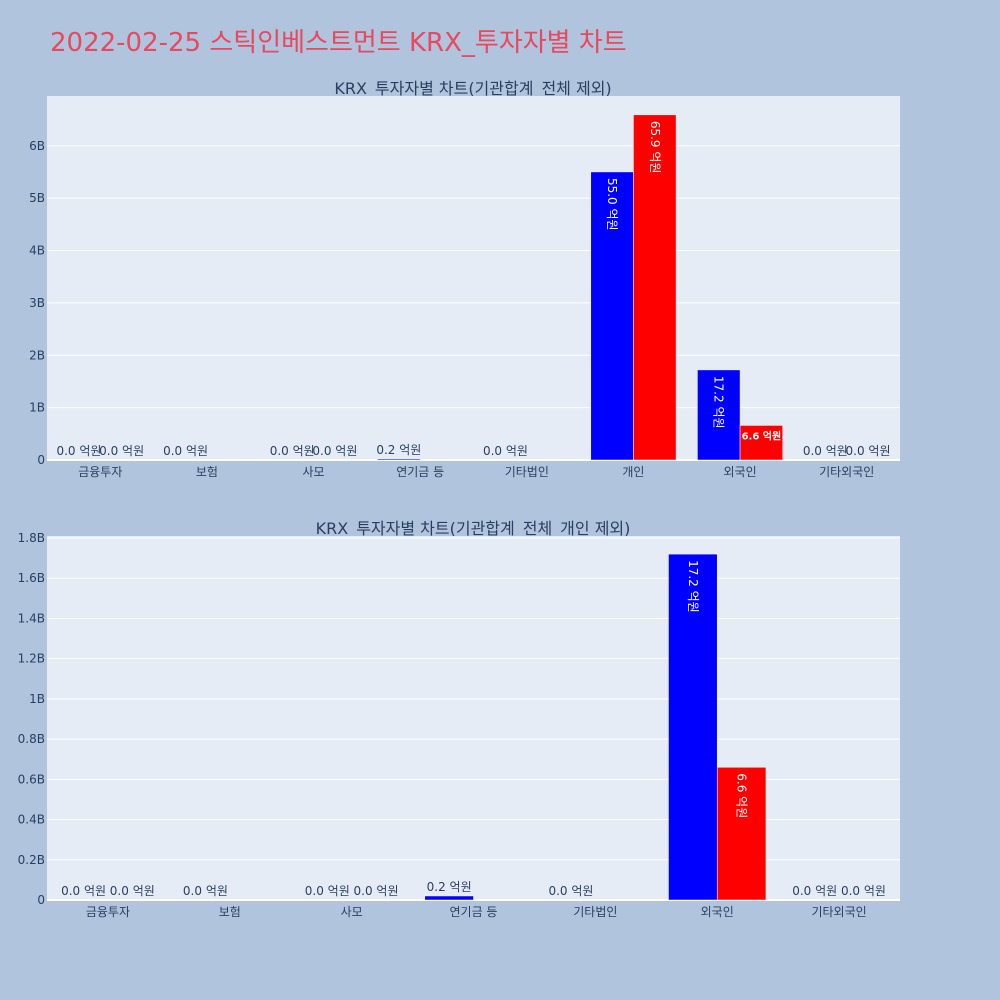 The width and height of the screenshot is (1000, 1000). Describe the element at coordinates (31, 779) in the screenshot. I see `y-tick-label: 0.6B` at that location.